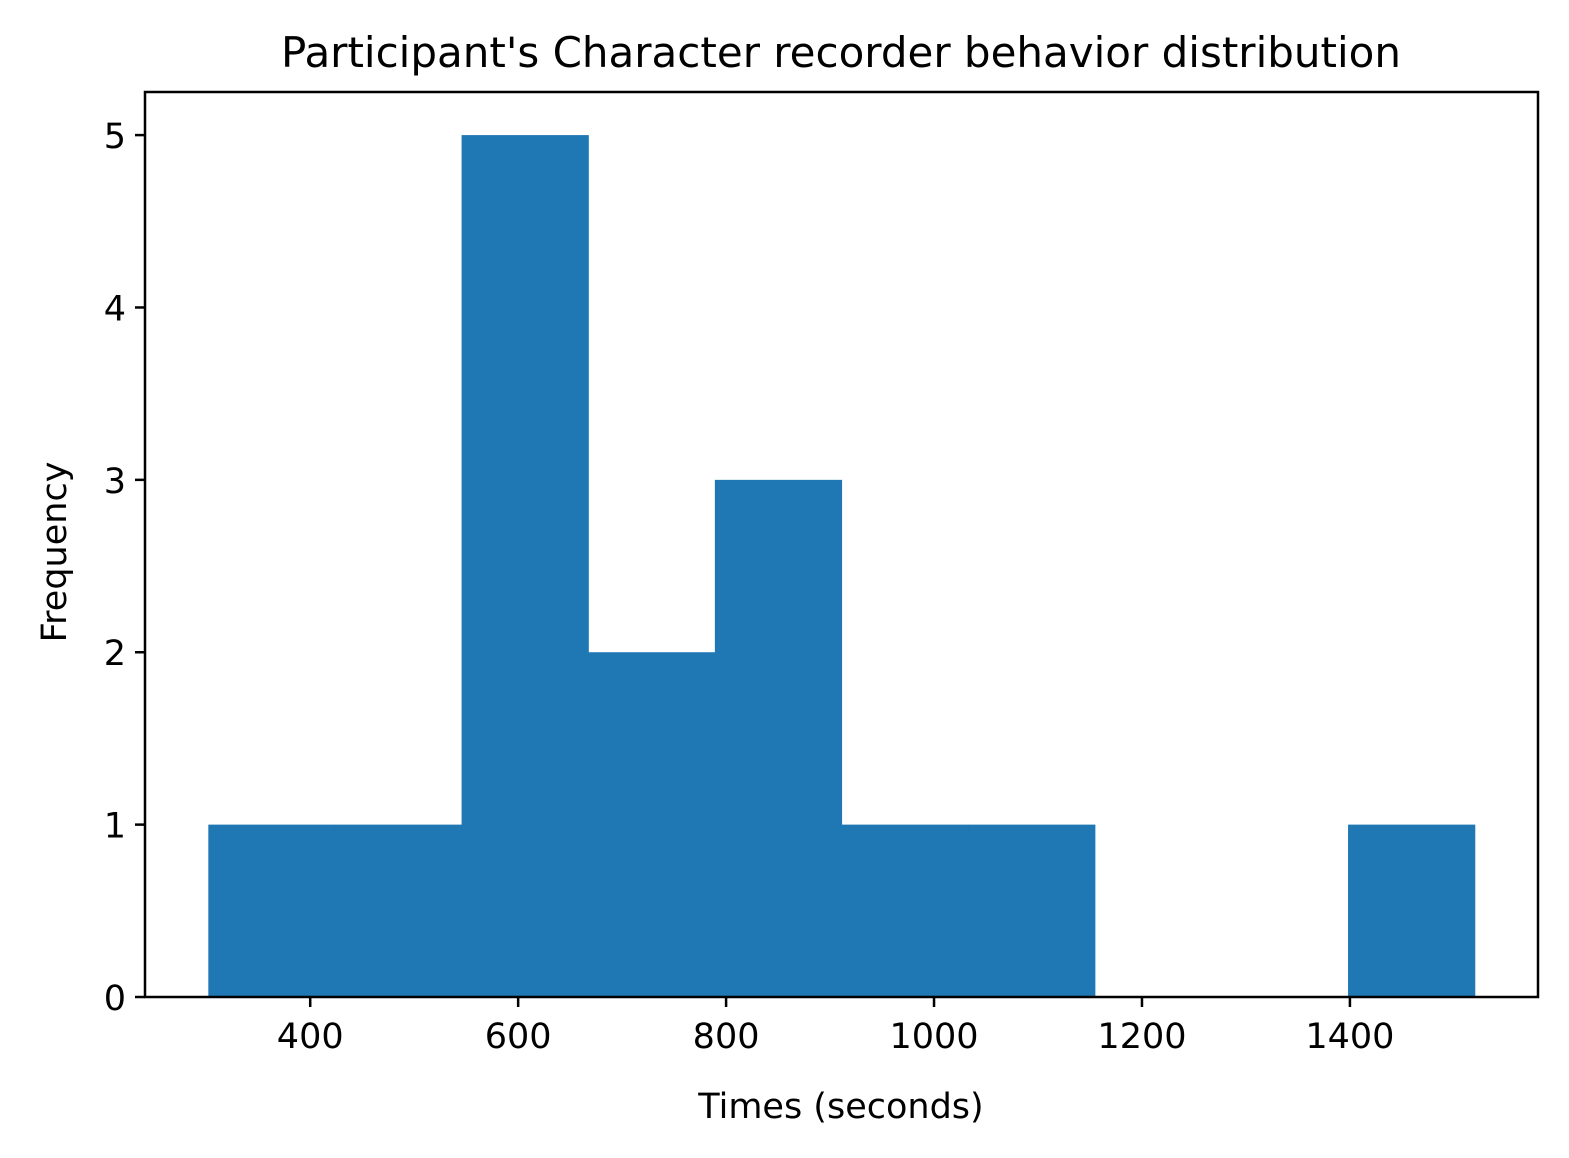 This screenshot has height=1158, width=1569. What do you see at coordinates (115, 137) in the screenshot?
I see `y-tick-label: 5` at bounding box center [115, 137].